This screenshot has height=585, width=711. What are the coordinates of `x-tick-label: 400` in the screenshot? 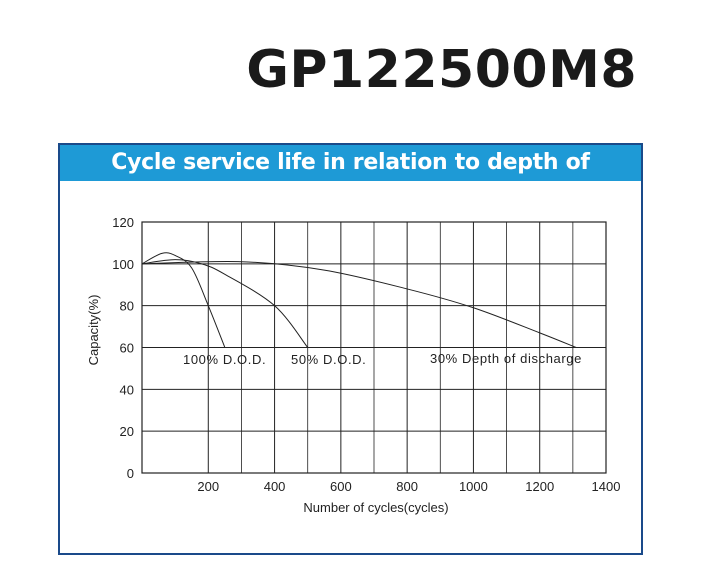 It's located at (275, 486).